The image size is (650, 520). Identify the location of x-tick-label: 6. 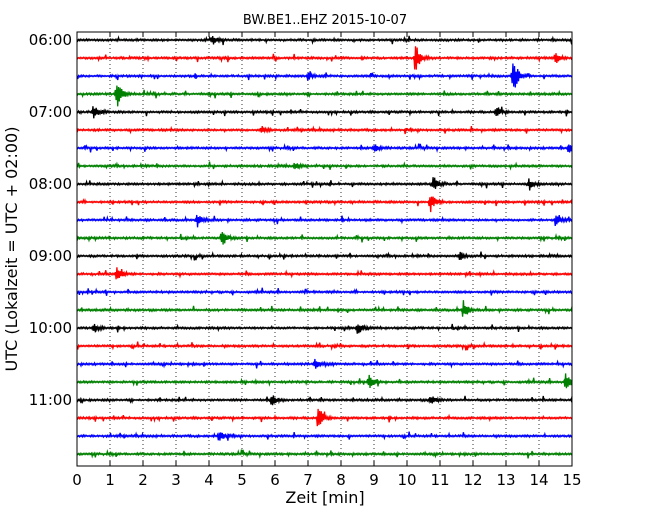
(275, 480).